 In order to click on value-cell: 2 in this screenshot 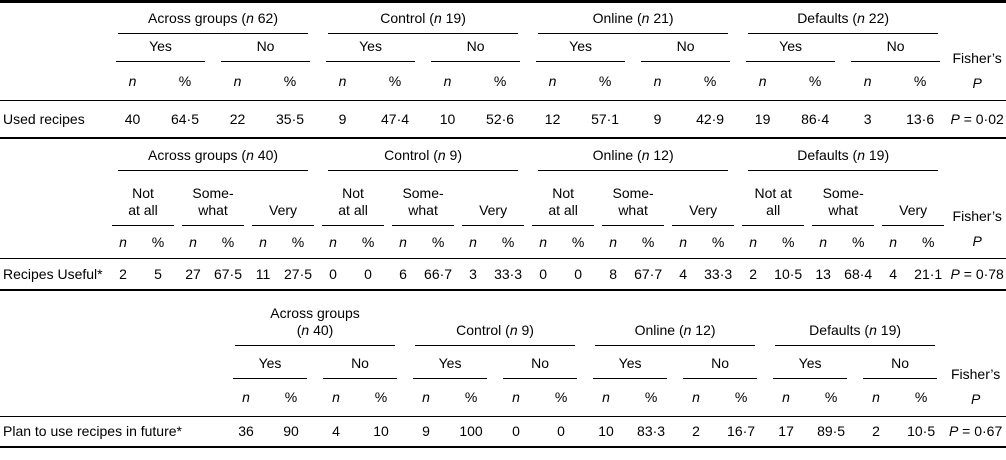, I will do `click(696, 431)`.